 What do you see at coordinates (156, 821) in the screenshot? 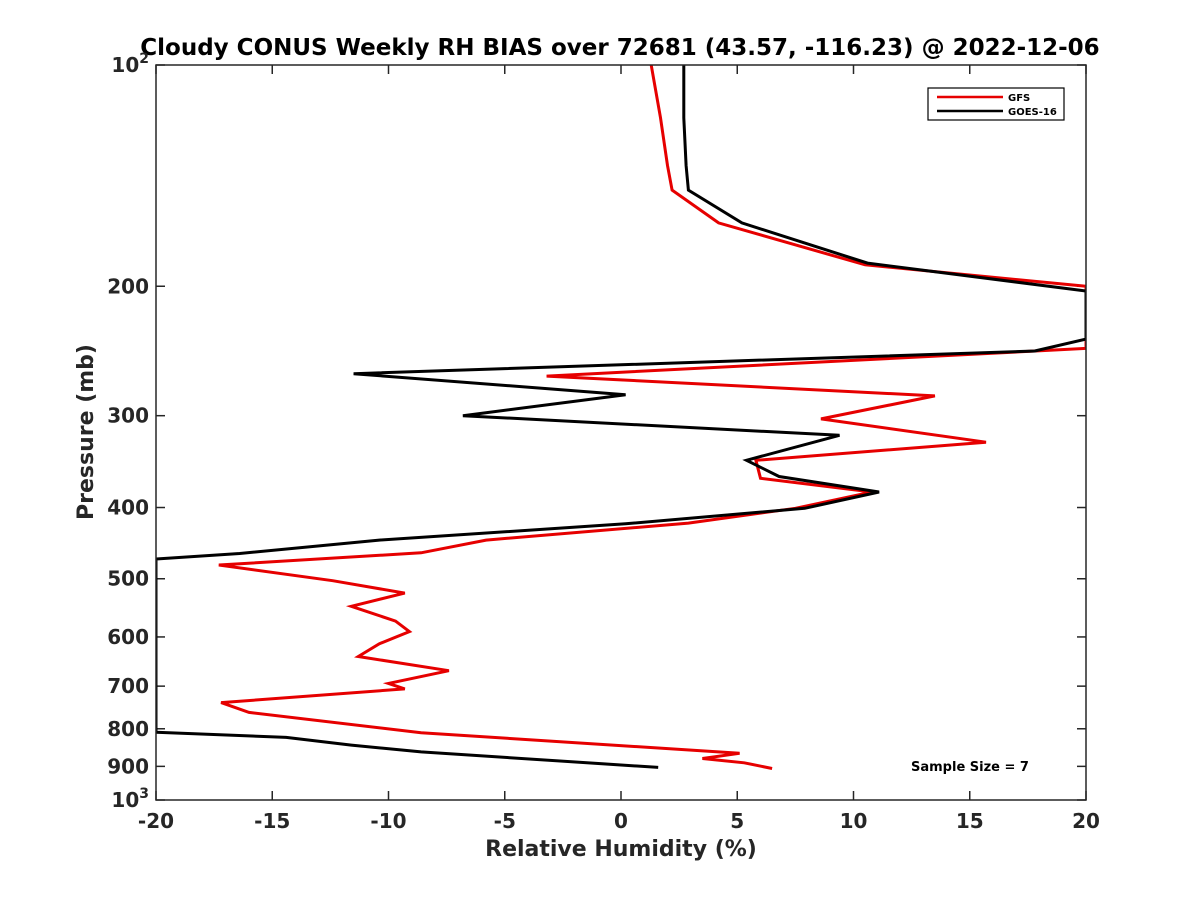
I see `x-tick-label: -20` at bounding box center [156, 821].